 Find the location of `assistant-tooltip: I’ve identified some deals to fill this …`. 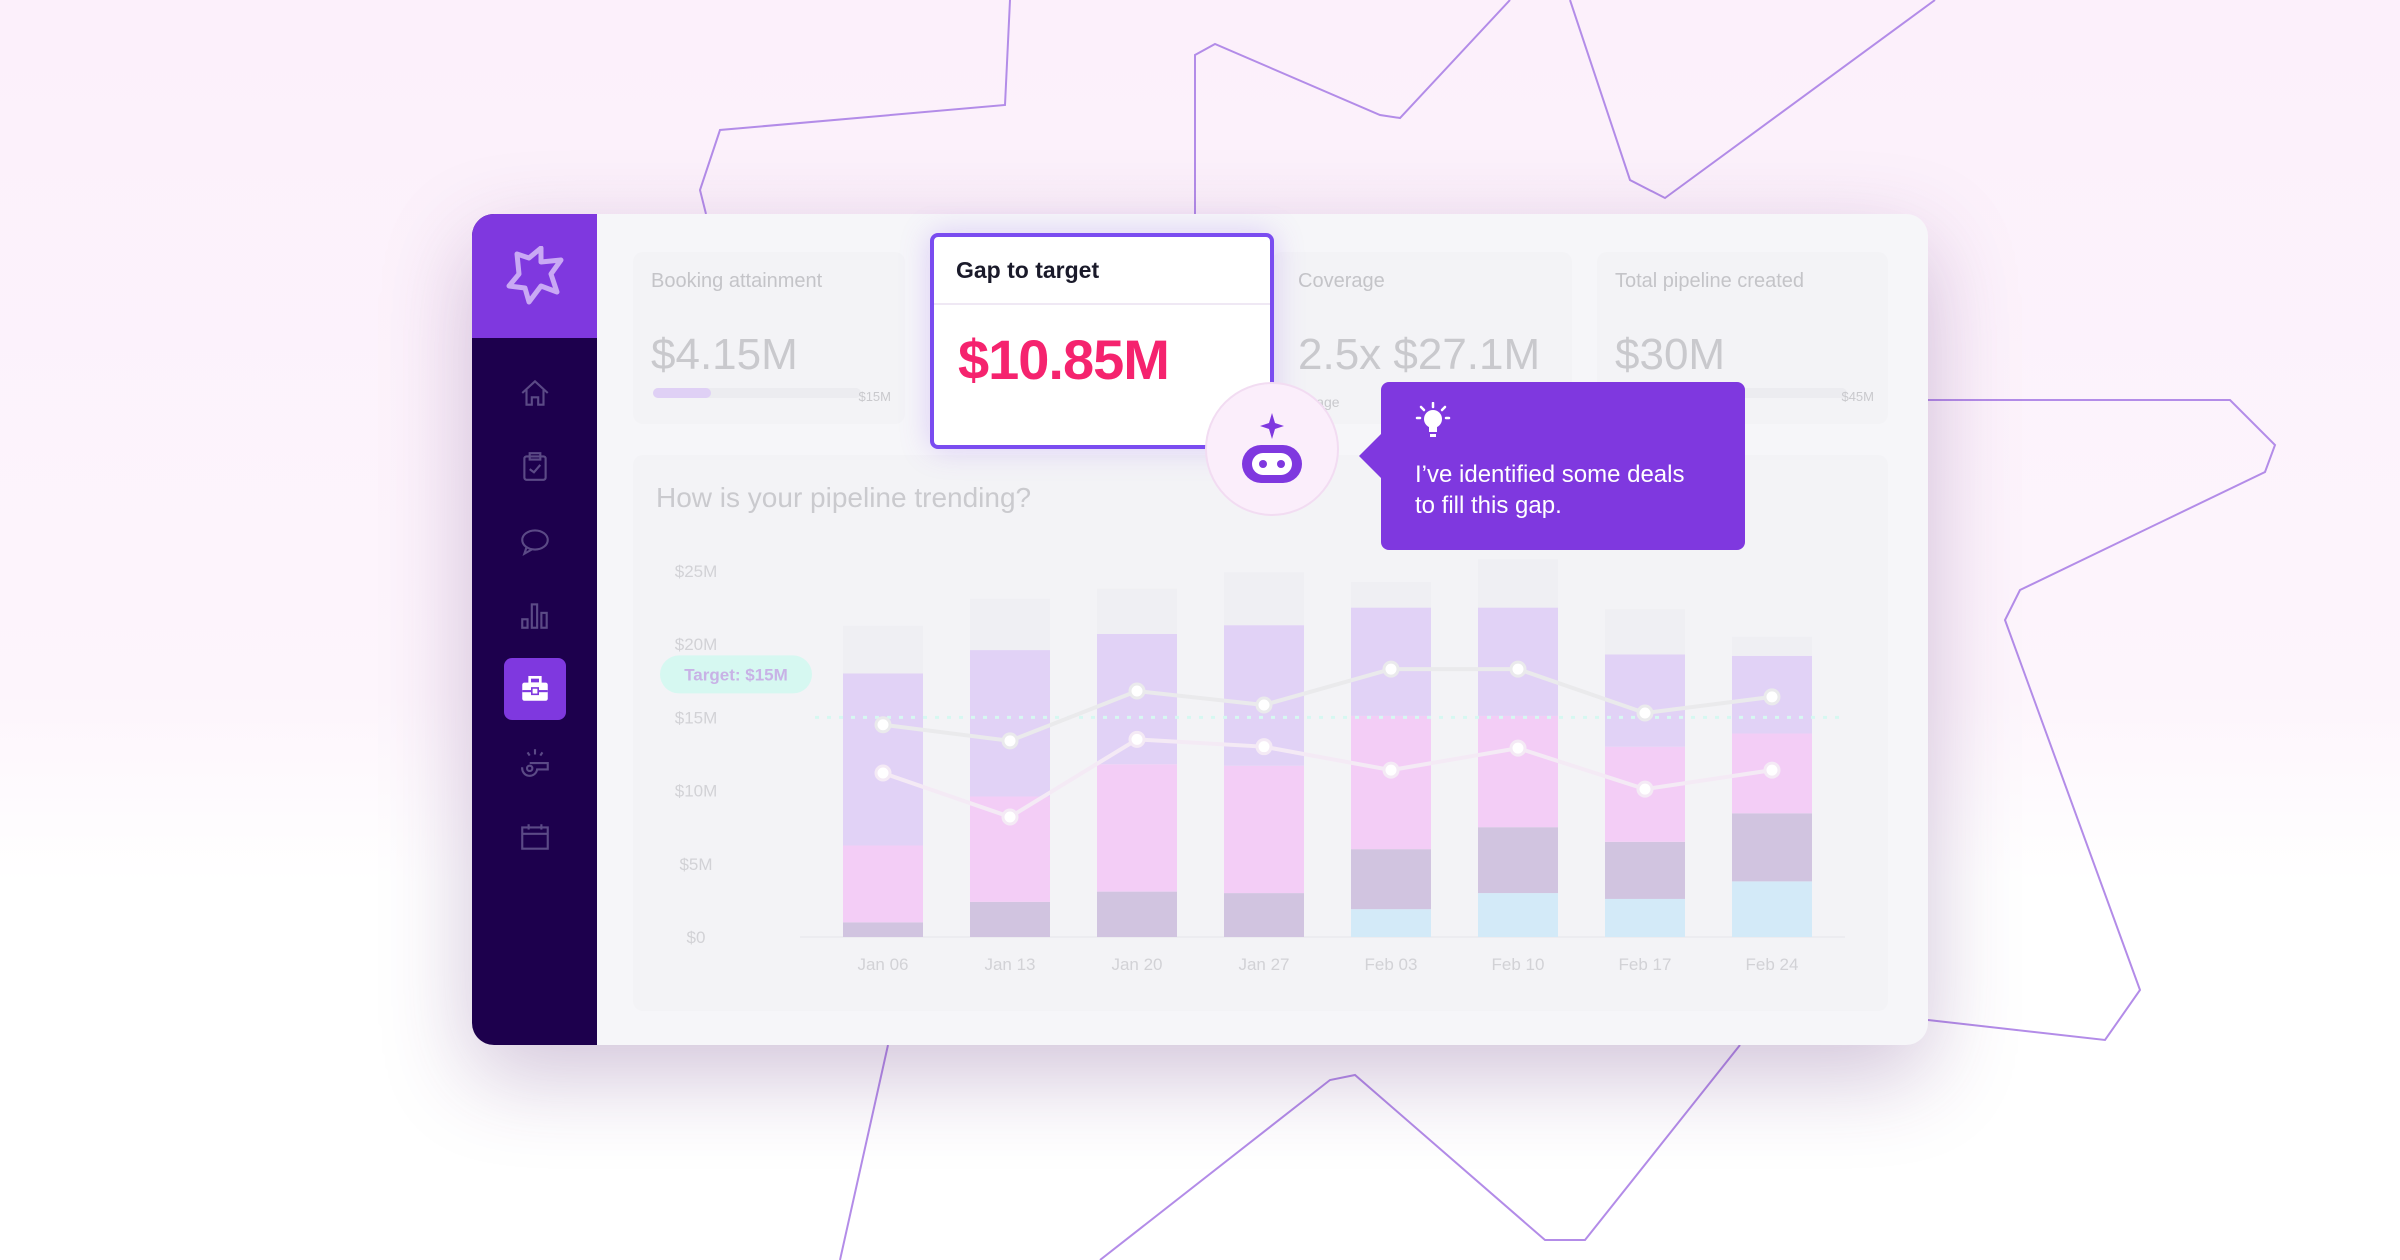

assistant-tooltip: I’ve identified some deals to fill this … is located at coordinates (1552, 466).